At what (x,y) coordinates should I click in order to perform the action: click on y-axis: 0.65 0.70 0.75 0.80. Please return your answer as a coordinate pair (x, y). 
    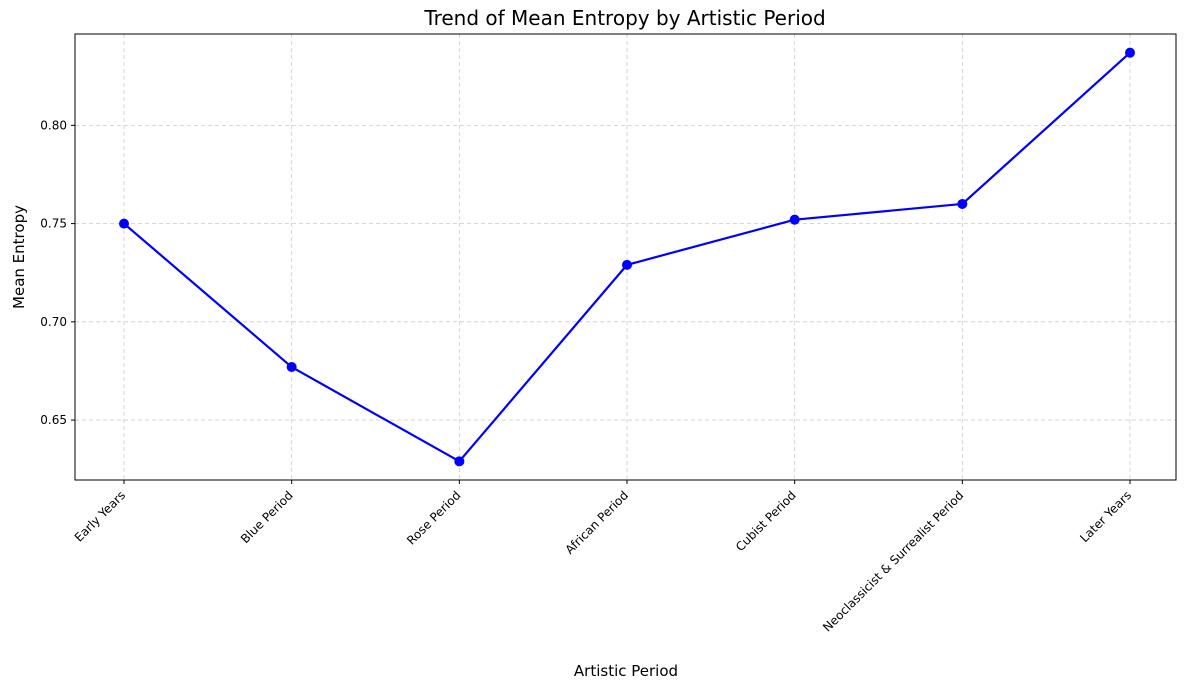
    Looking at the image, I should click on (57, 272).